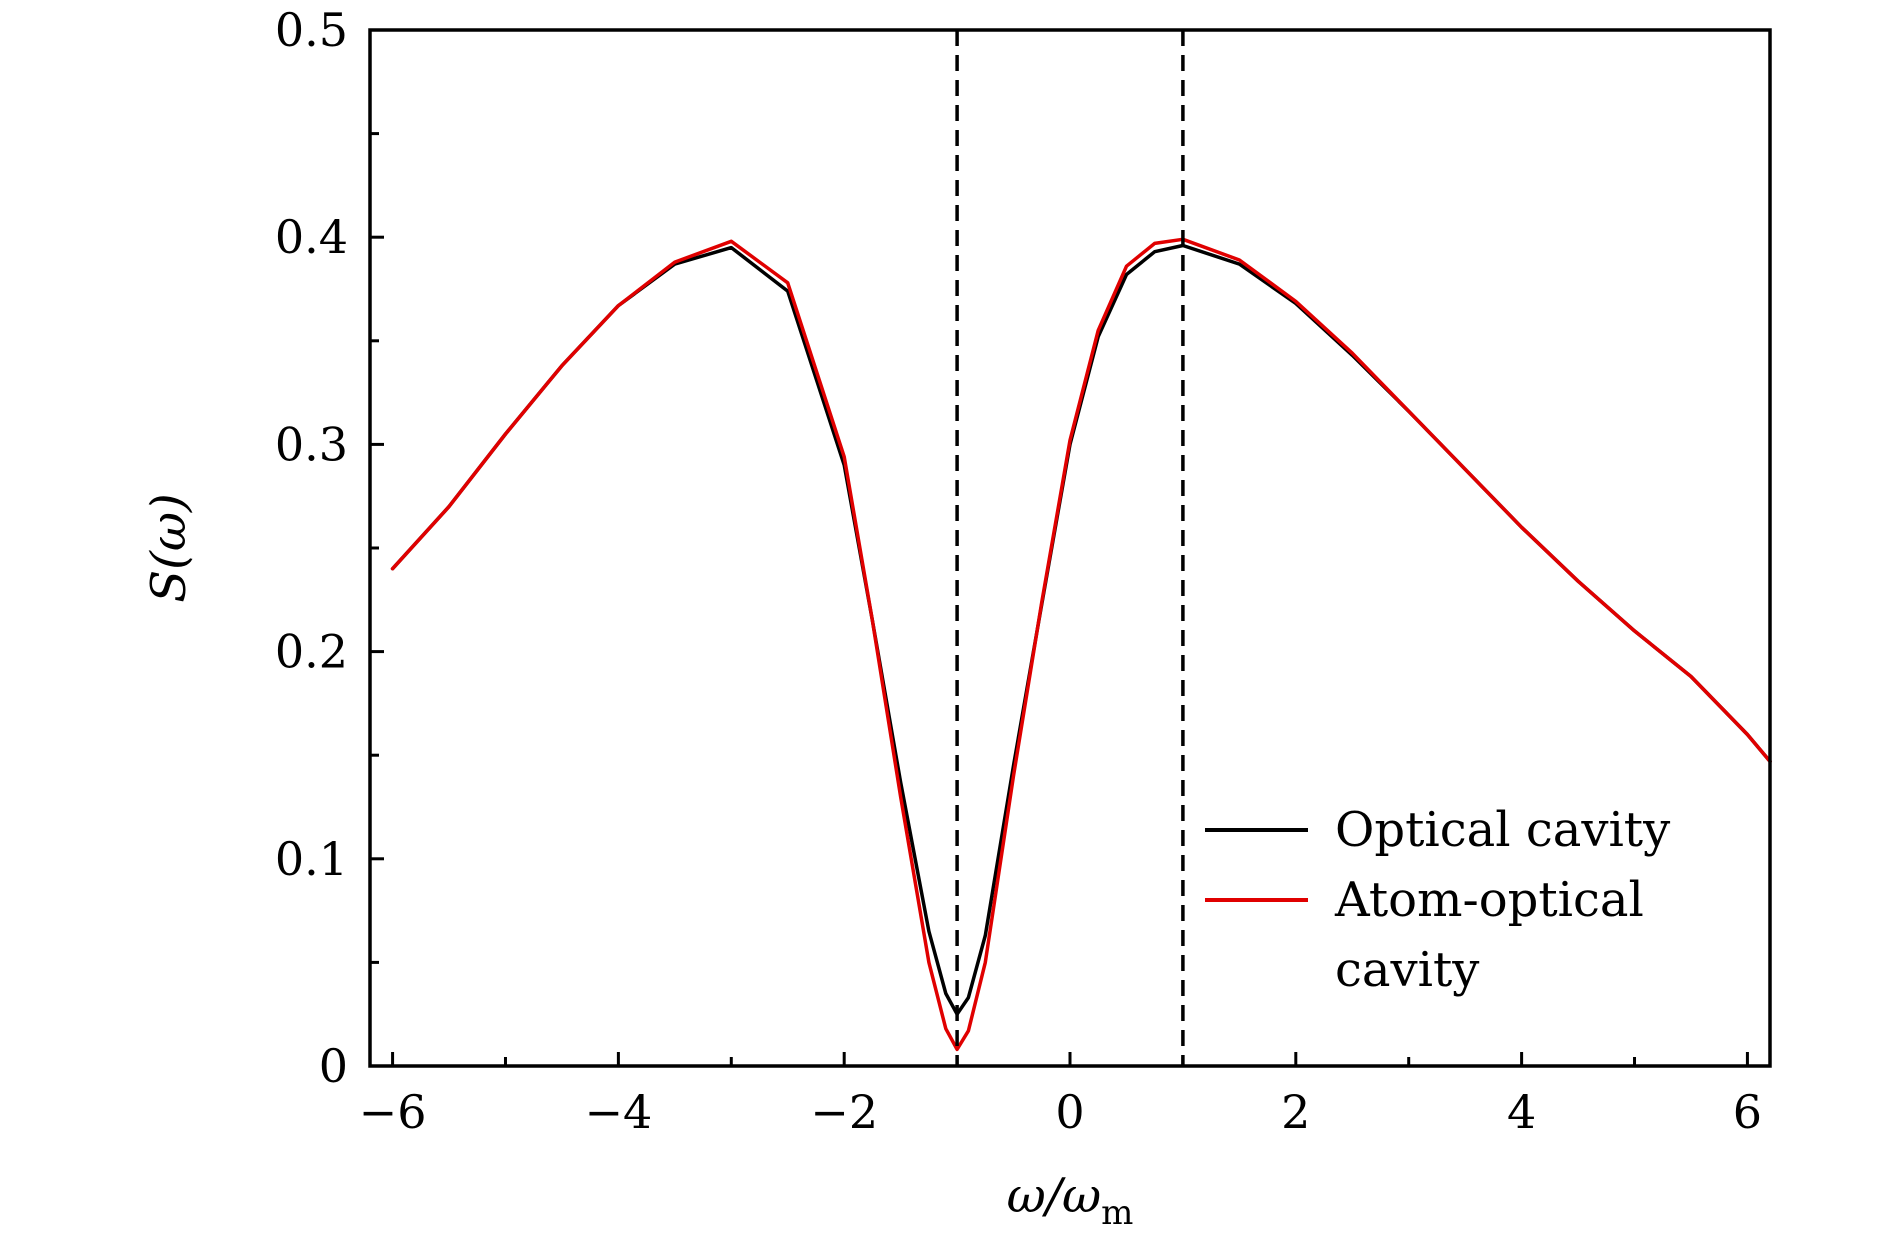  What do you see at coordinates (1054, 1196) in the screenshot?
I see `x-axis-label-main: ω/ω` at bounding box center [1054, 1196].